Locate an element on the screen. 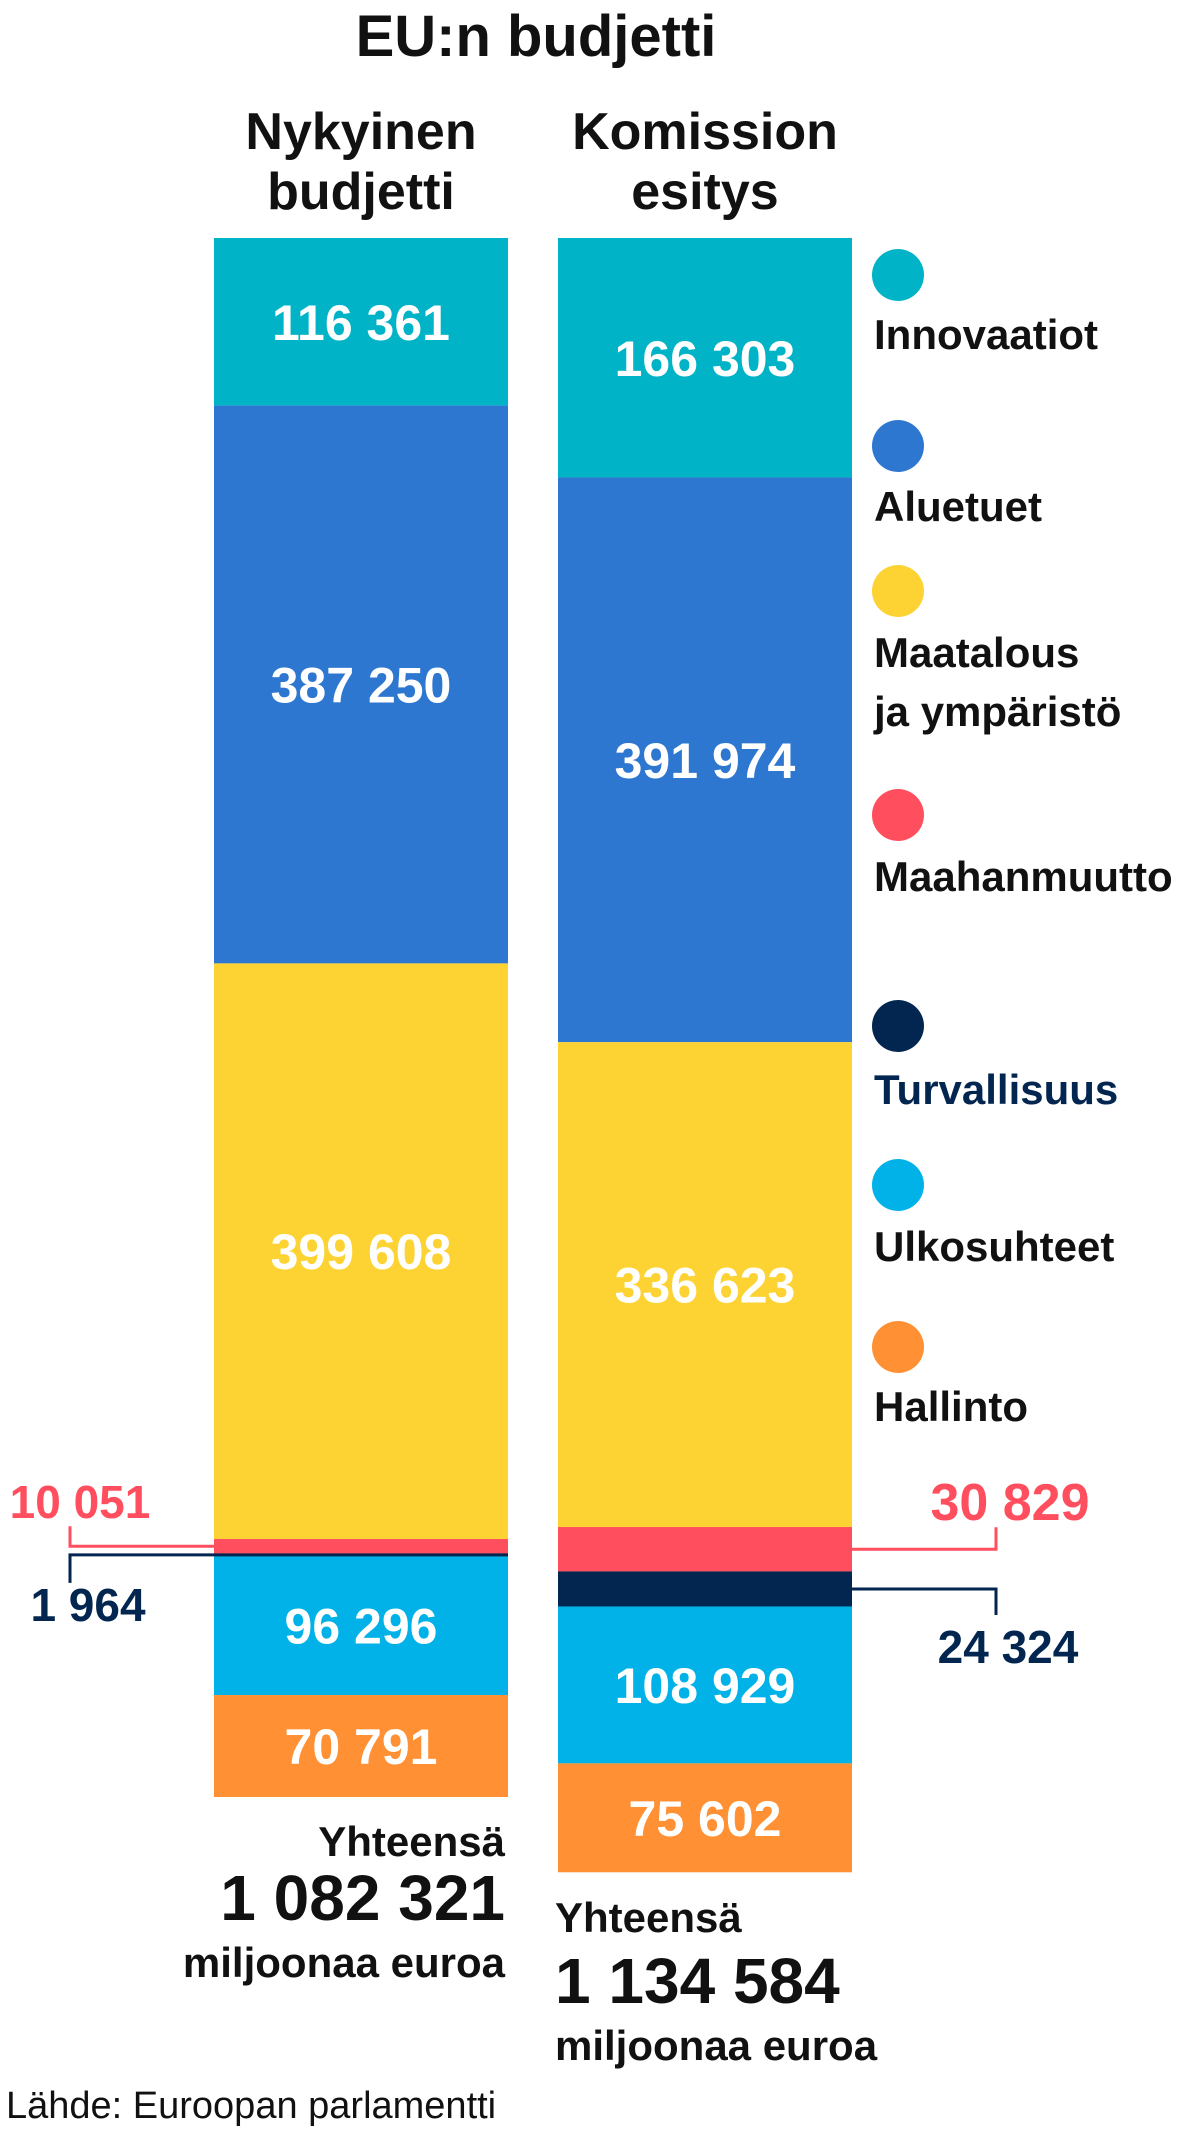 This screenshot has height=2132, width=1199. data-label: 10 051 is located at coordinates (80, 1502).